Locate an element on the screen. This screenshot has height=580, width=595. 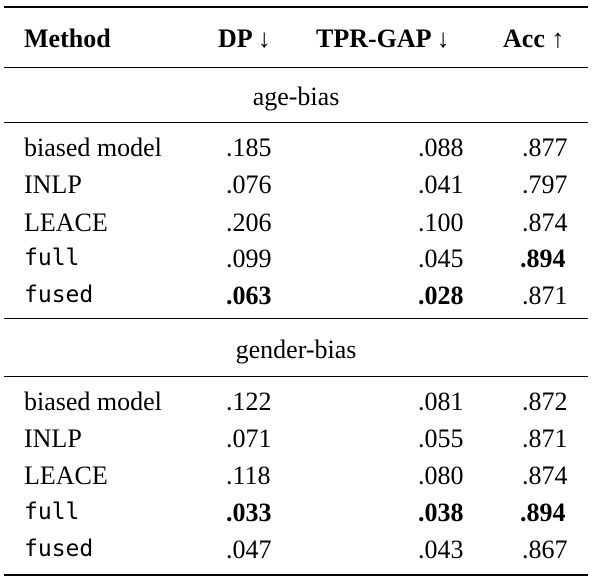
row-tpr: .081 is located at coordinates (441, 401).